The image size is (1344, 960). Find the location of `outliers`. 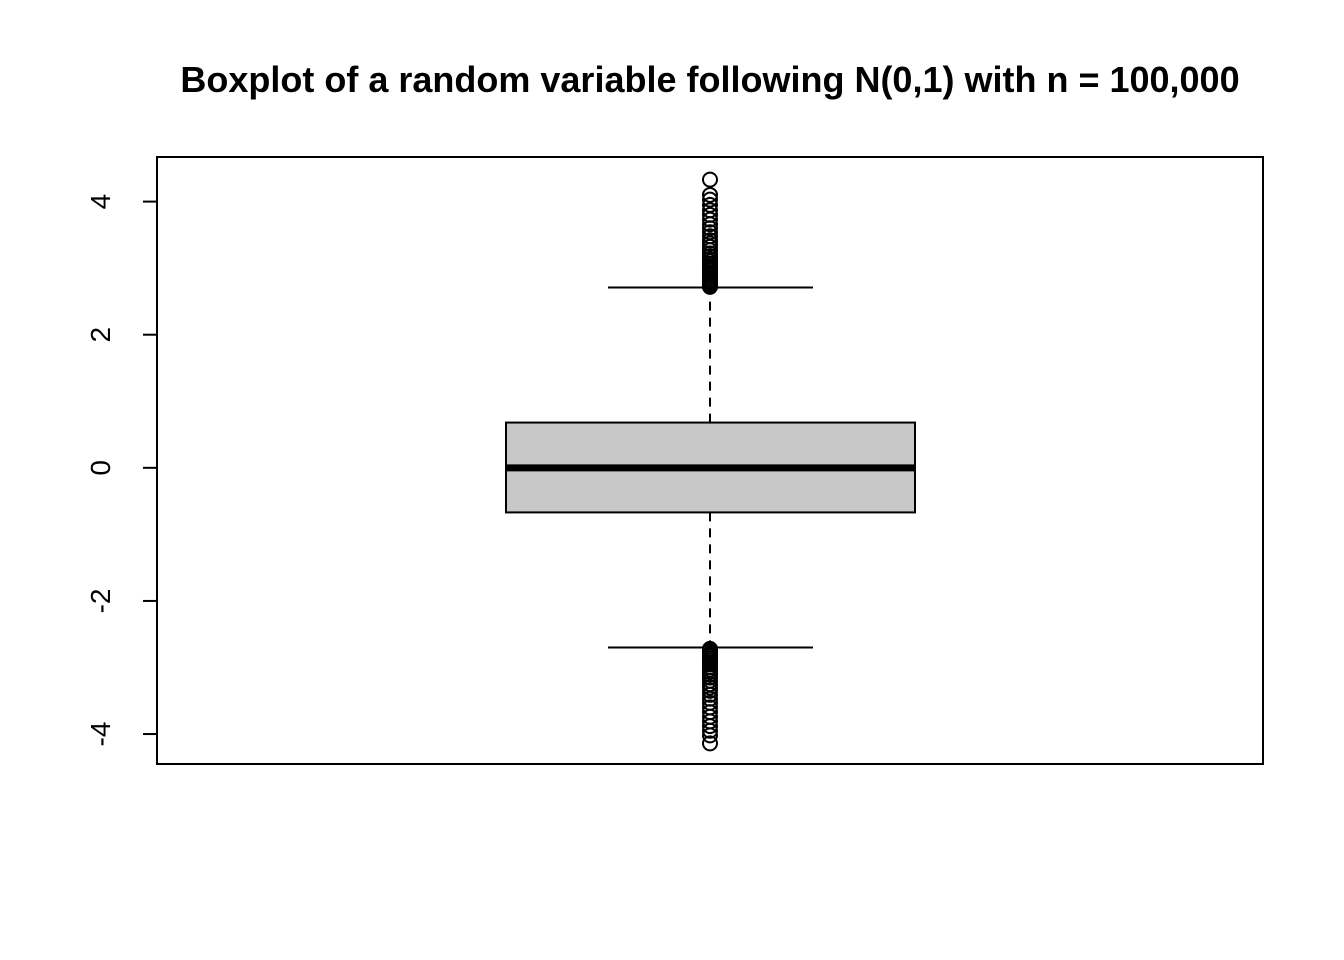

outliers is located at coordinates (710, 461).